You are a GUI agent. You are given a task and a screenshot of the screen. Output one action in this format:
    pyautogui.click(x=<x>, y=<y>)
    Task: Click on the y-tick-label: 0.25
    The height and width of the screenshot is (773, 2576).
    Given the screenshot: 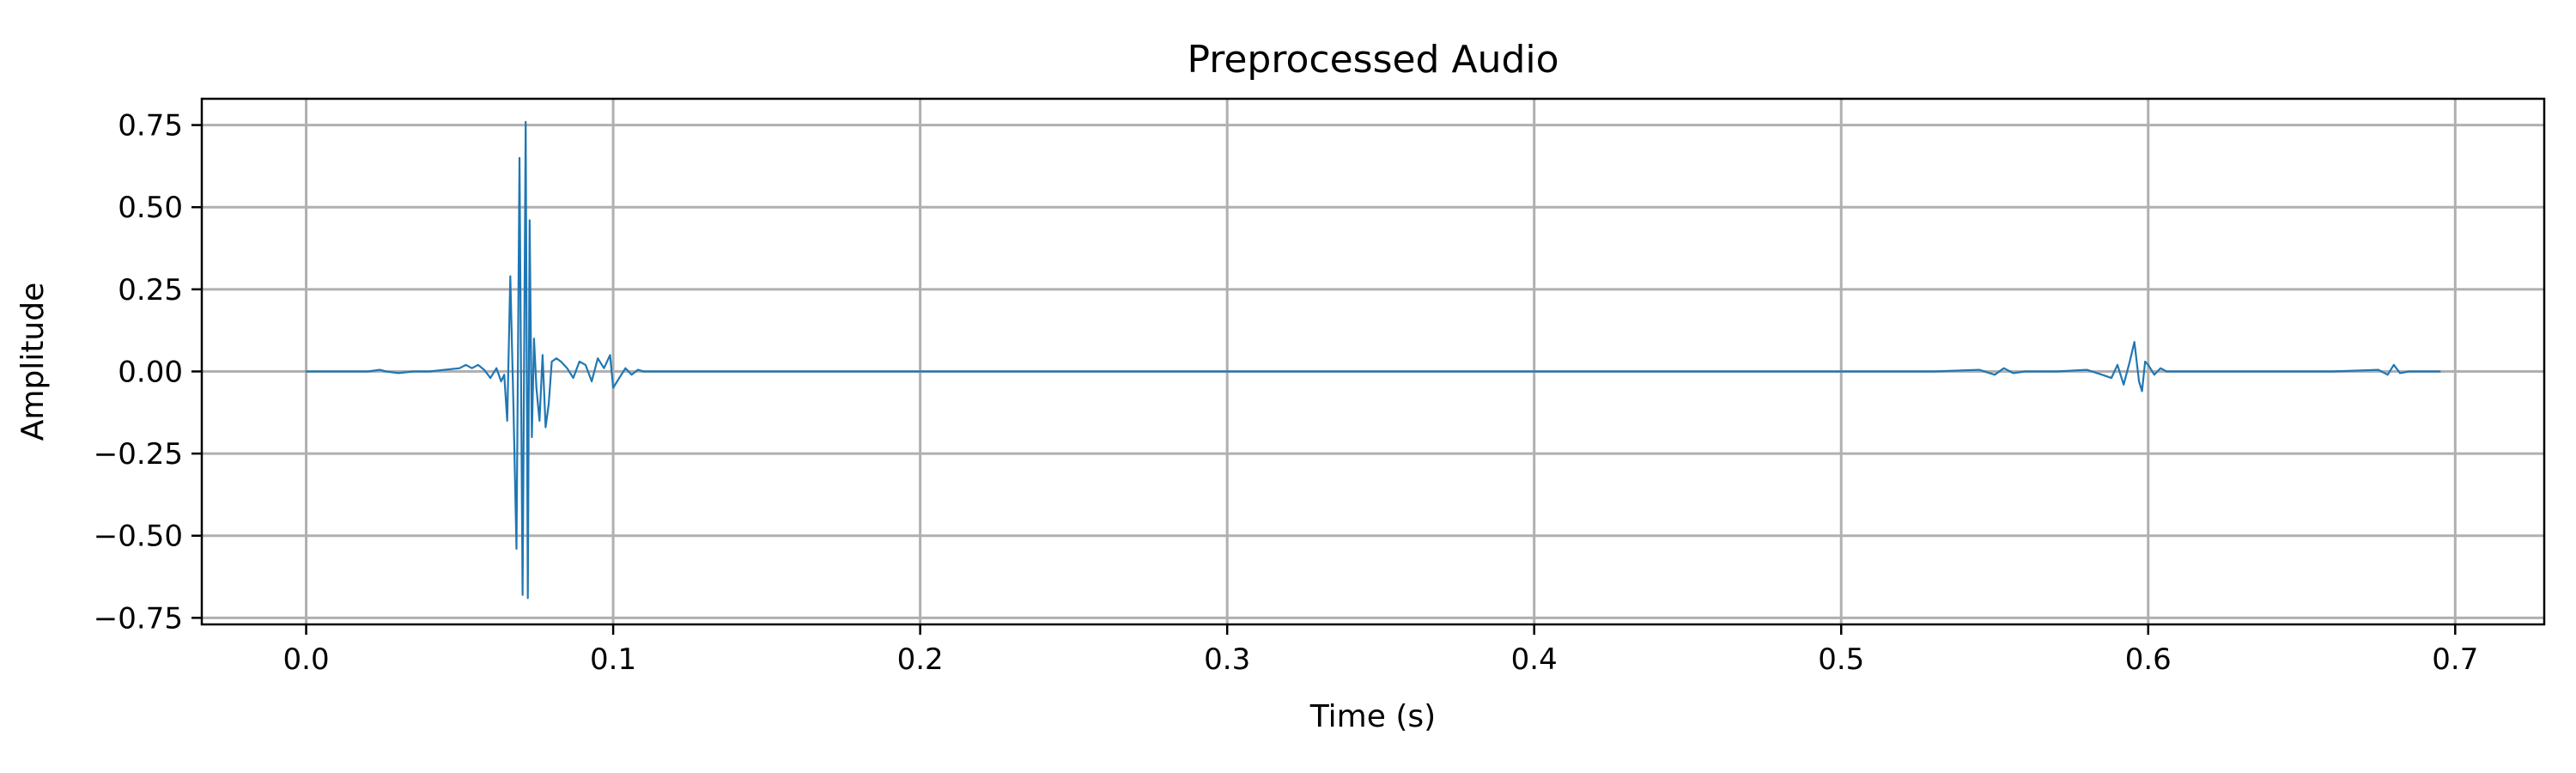 What is the action you would take?
    pyautogui.click(x=150, y=290)
    